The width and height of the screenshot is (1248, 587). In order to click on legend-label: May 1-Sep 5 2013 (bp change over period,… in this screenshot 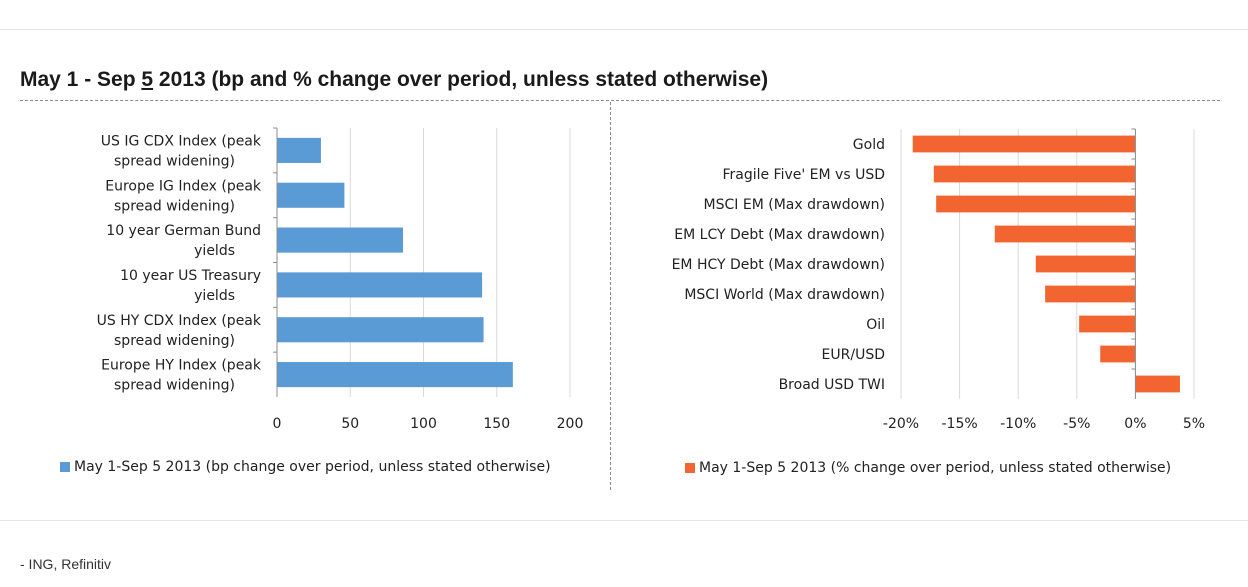, I will do `click(312, 467)`.